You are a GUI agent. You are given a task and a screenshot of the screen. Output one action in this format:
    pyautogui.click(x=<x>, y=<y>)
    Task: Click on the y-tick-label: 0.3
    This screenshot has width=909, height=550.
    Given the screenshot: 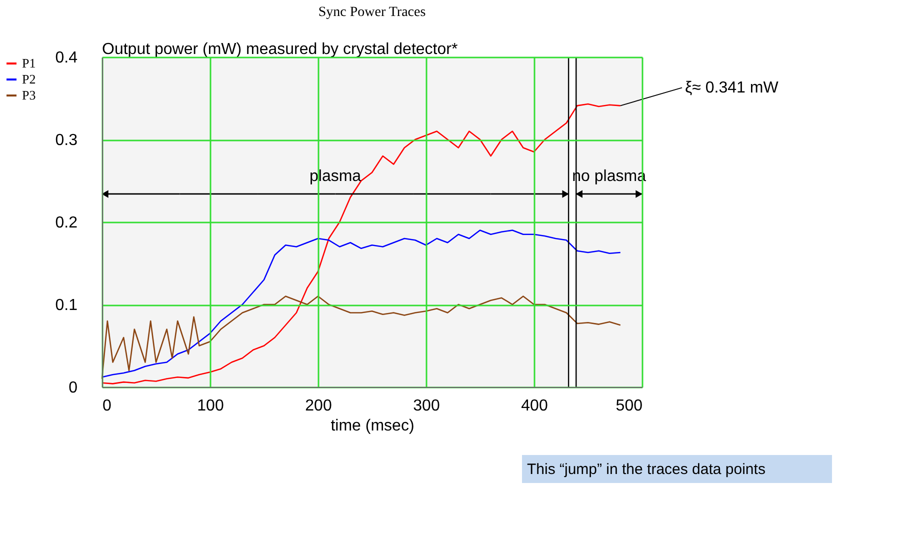 What is the action you would take?
    pyautogui.click(x=66, y=140)
    